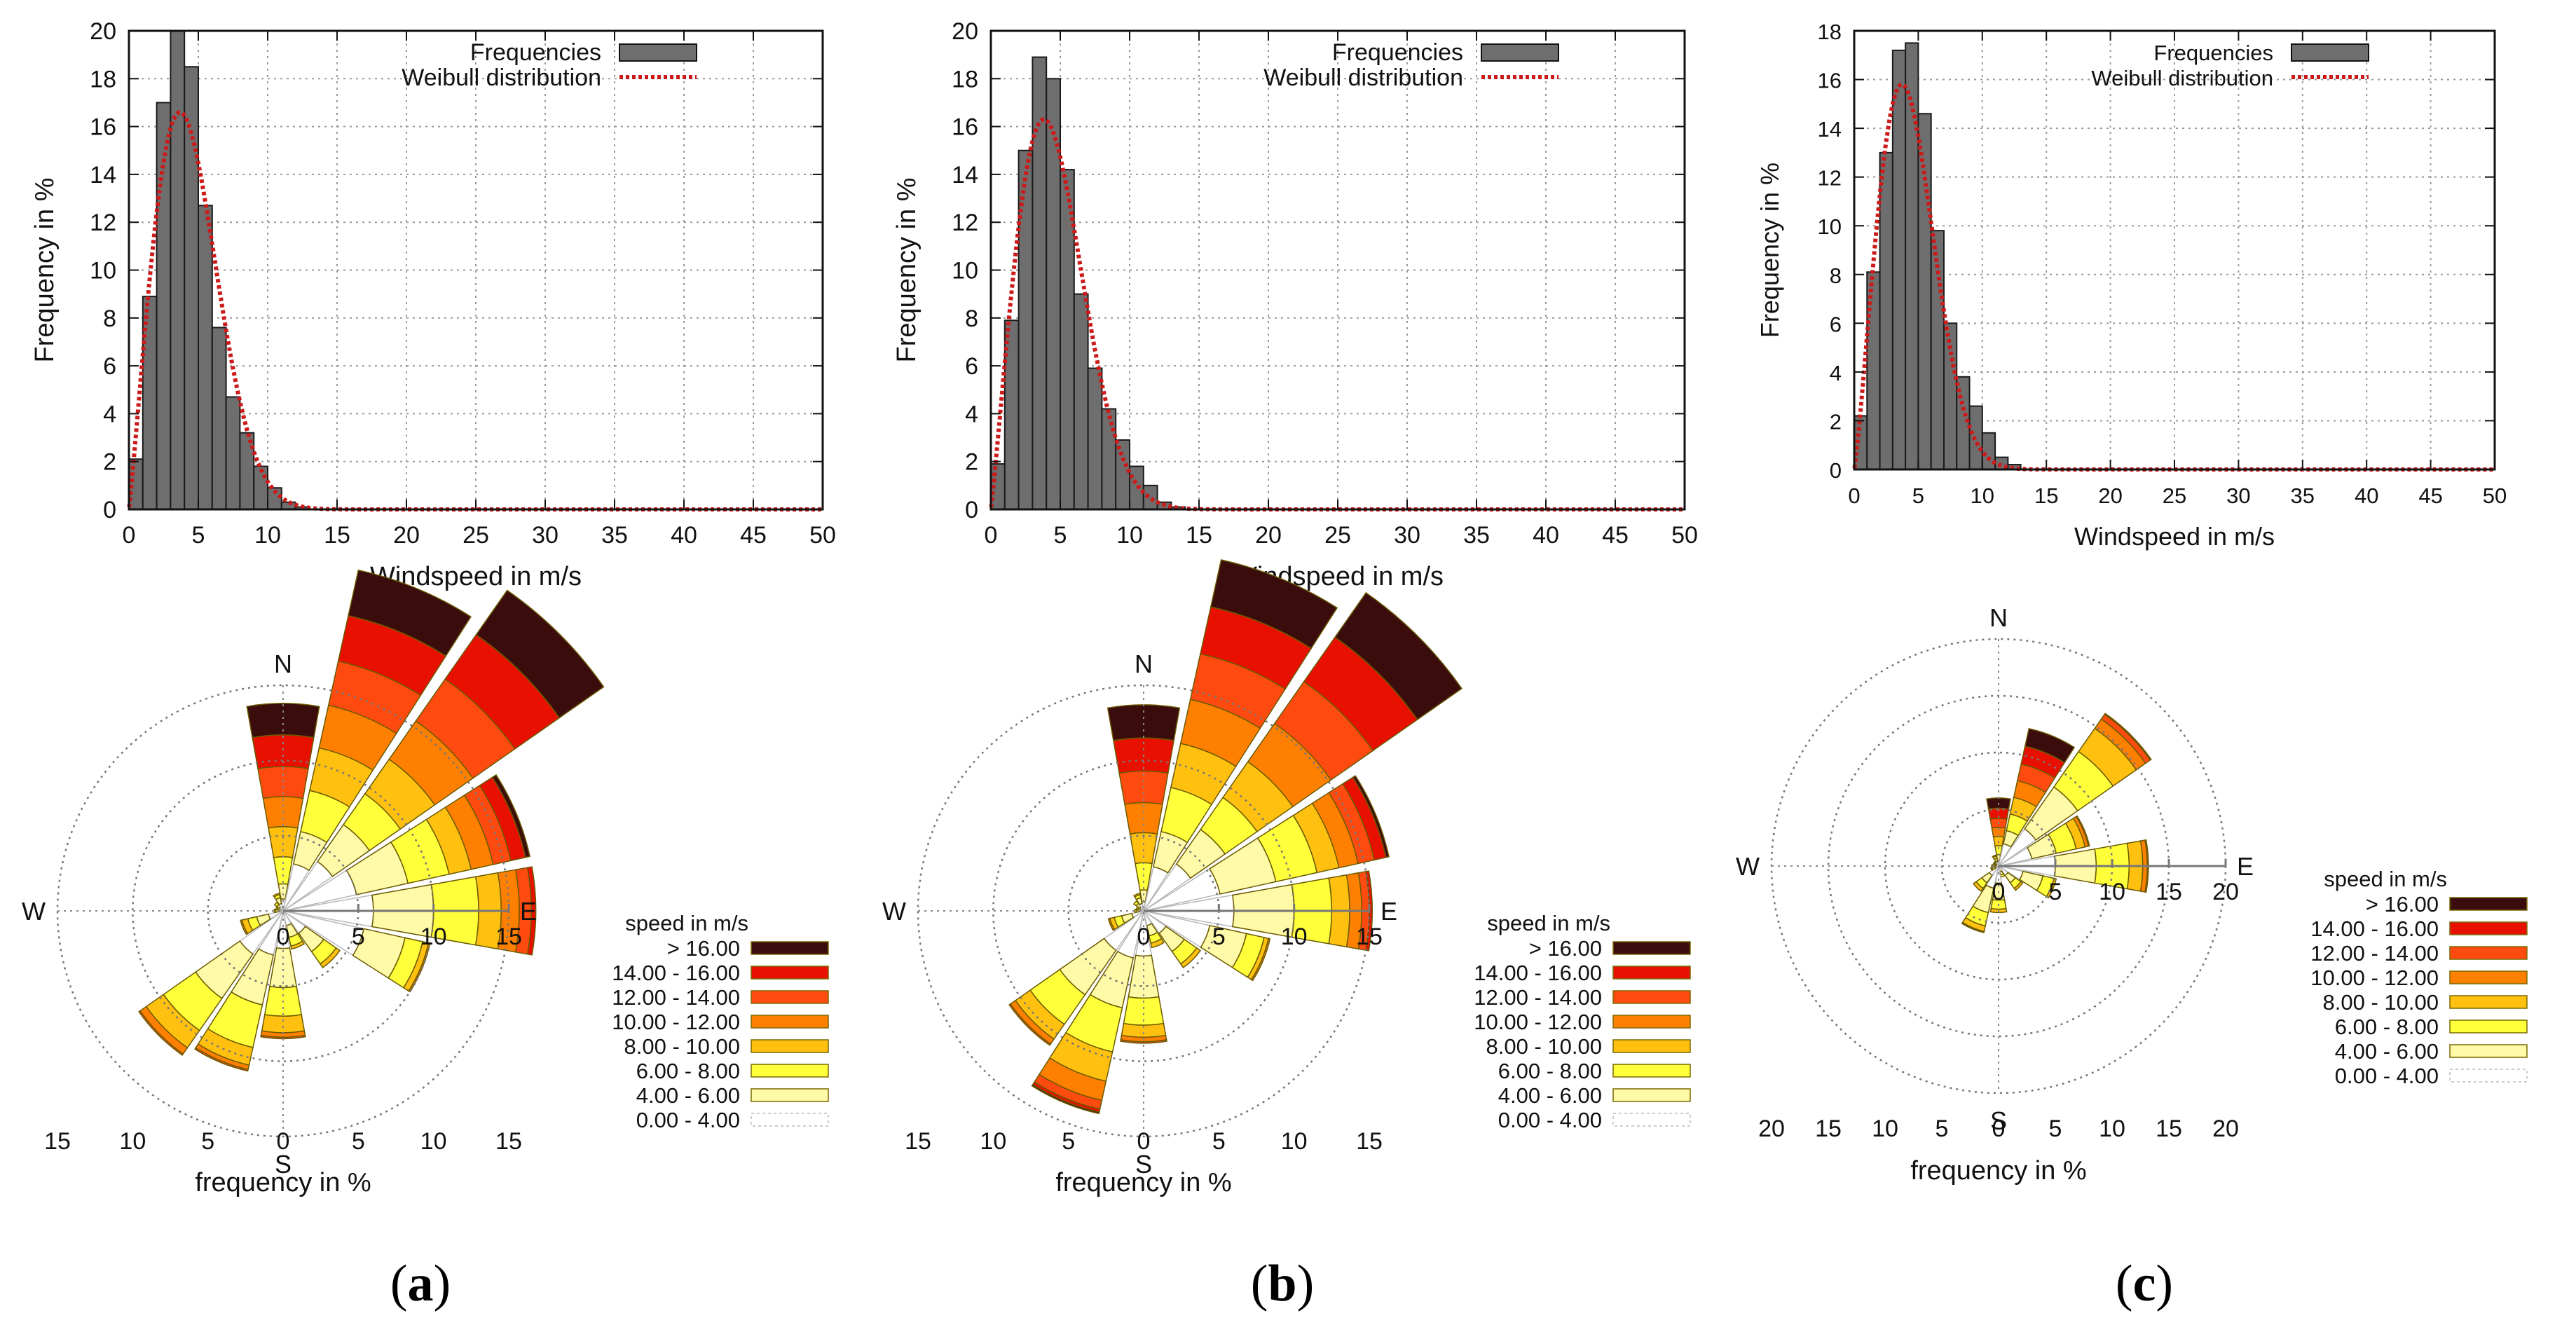 This screenshot has width=2576, height=1339. What do you see at coordinates (676, 973) in the screenshot?
I see `speed-legend-label: 14.00 - 16.00` at bounding box center [676, 973].